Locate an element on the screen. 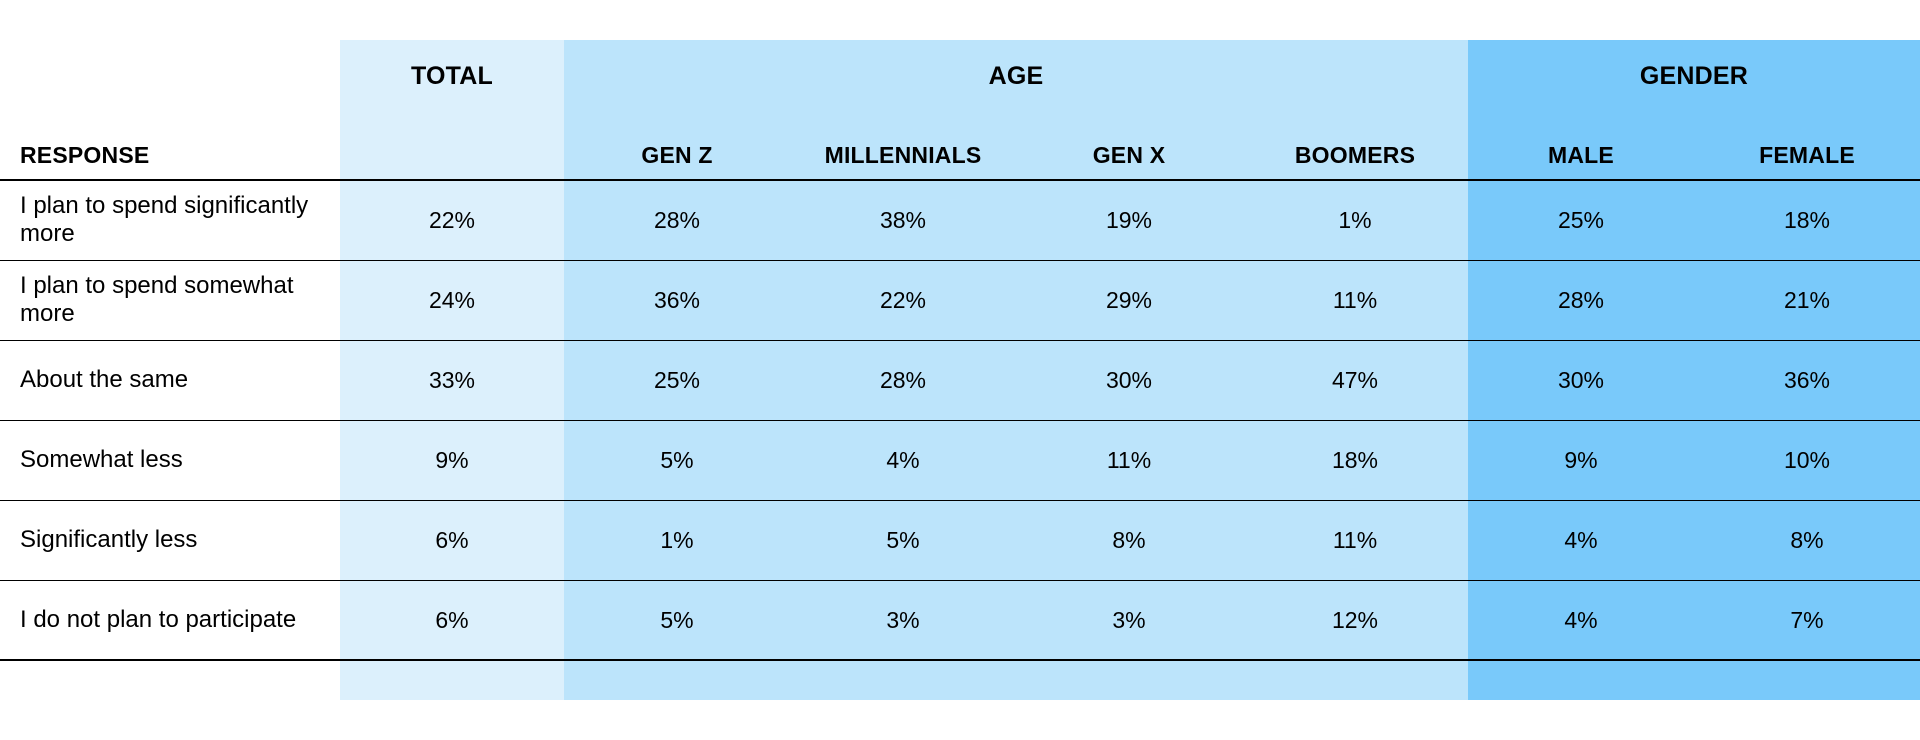 The image size is (1920, 740). col-header-millennials: MILLENNIALS is located at coordinates (903, 154).